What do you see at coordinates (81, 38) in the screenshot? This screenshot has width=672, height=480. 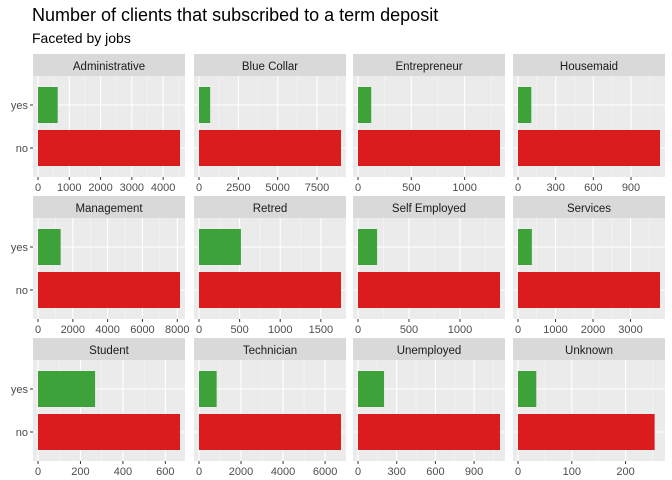 I see `chart-subtitle: Faceted by jobs` at bounding box center [81, 38].